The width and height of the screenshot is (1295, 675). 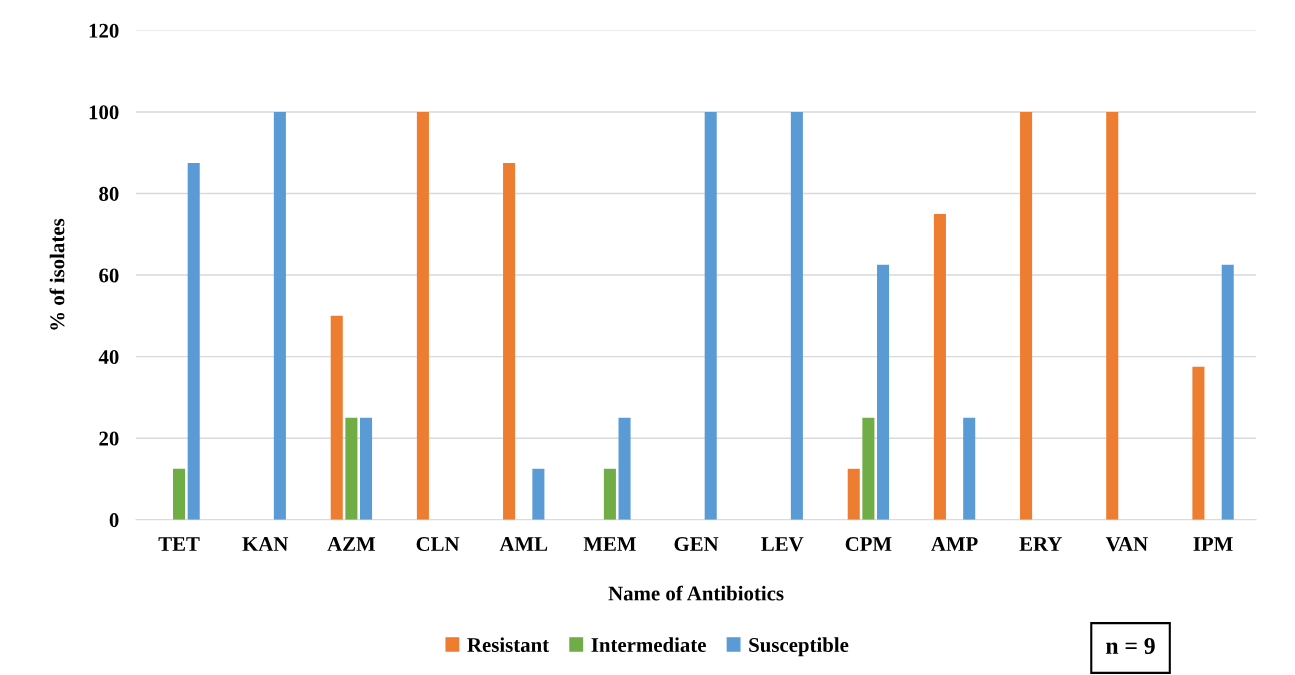 I want to click on x-tick-label: IPM, so click(x=1213, y=544).